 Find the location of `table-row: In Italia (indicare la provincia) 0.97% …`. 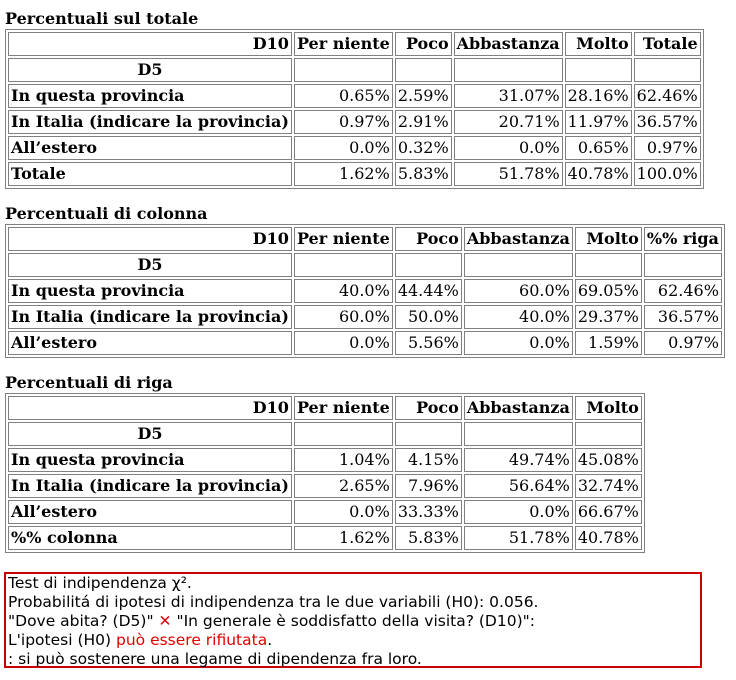

table-row: In Italia (indicare la provincia) 0.97% … is located at coordinates (354, 122).